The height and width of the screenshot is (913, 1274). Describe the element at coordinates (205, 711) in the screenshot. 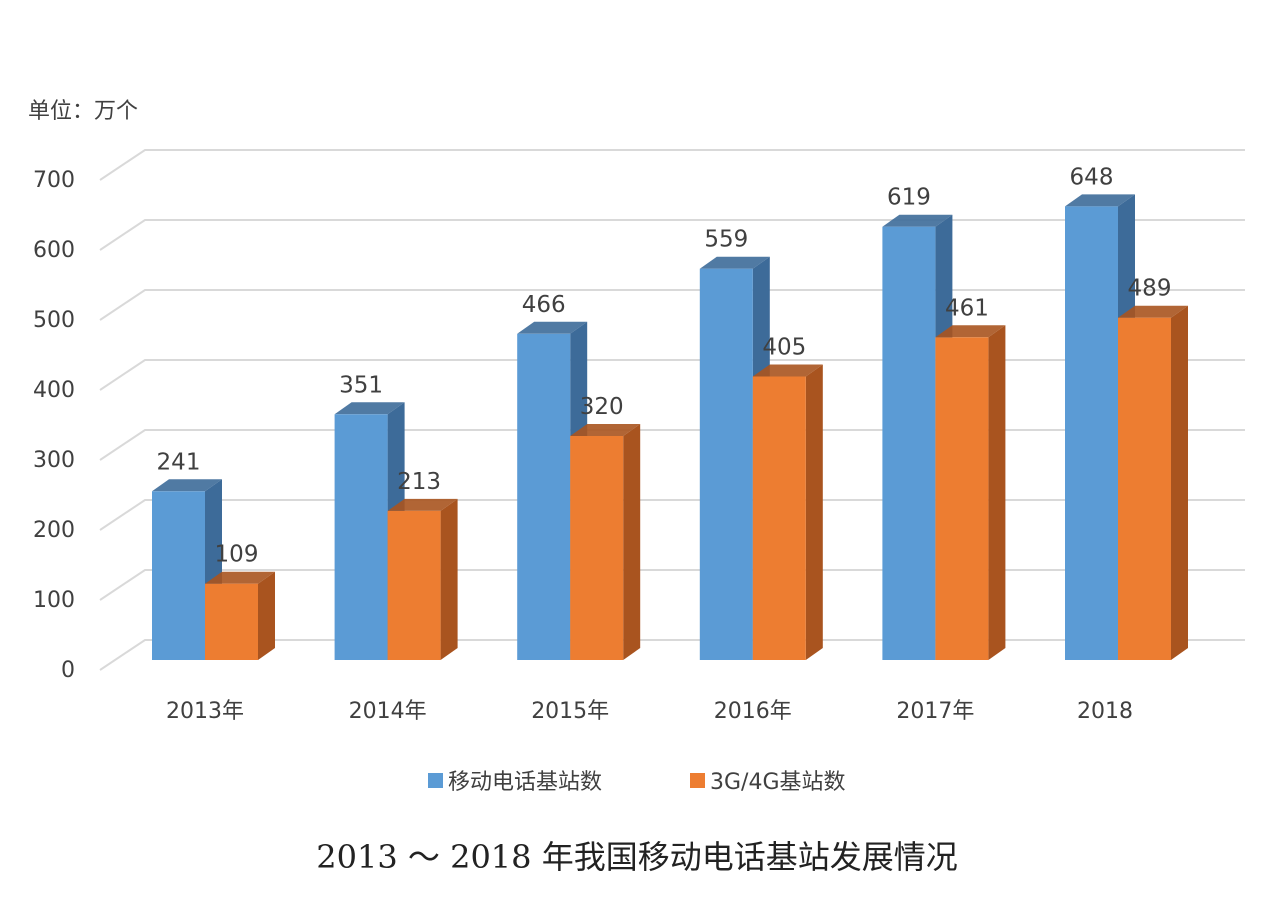

I see `x-tick-label: 2013年` at that location.